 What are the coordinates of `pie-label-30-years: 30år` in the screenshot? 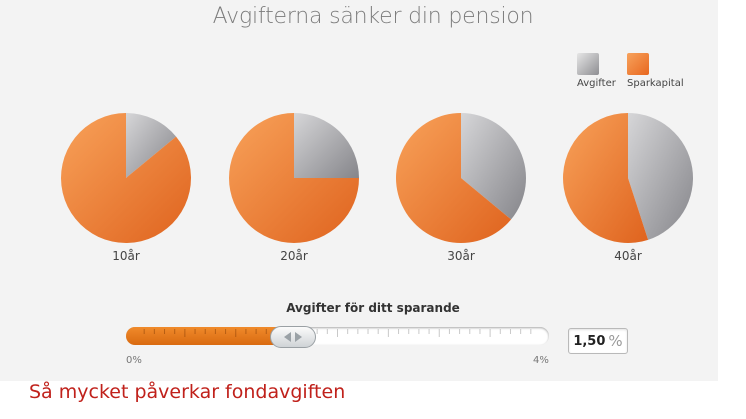 It's located at (461, 256).